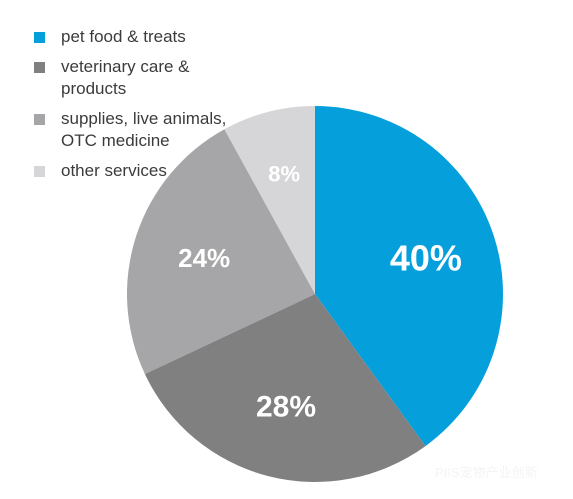 This screenshot has width=573, height=499. What do you see at coordinates (114, 170) in the screenshot?
I see `legend-label: other services` at bounding box center [114, 170].